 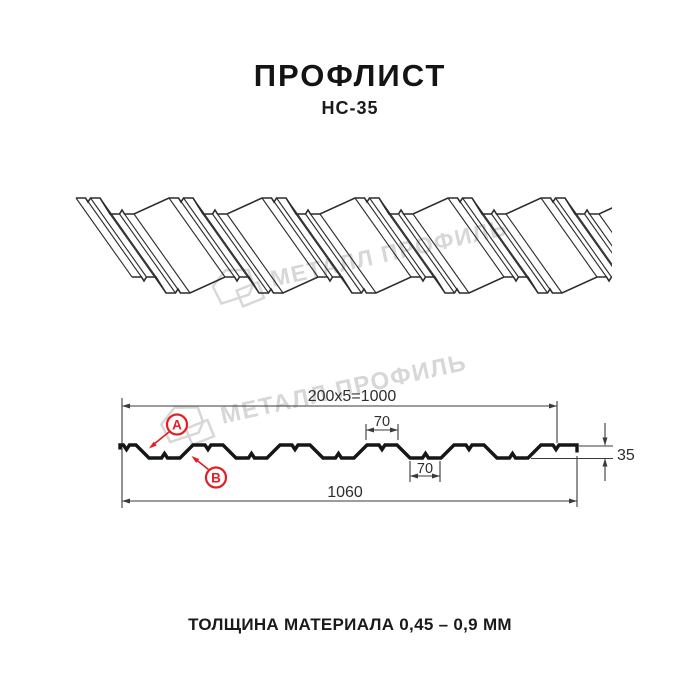 I want to click on dim-label-overall-width: 1060, so click(x=345, y=492).